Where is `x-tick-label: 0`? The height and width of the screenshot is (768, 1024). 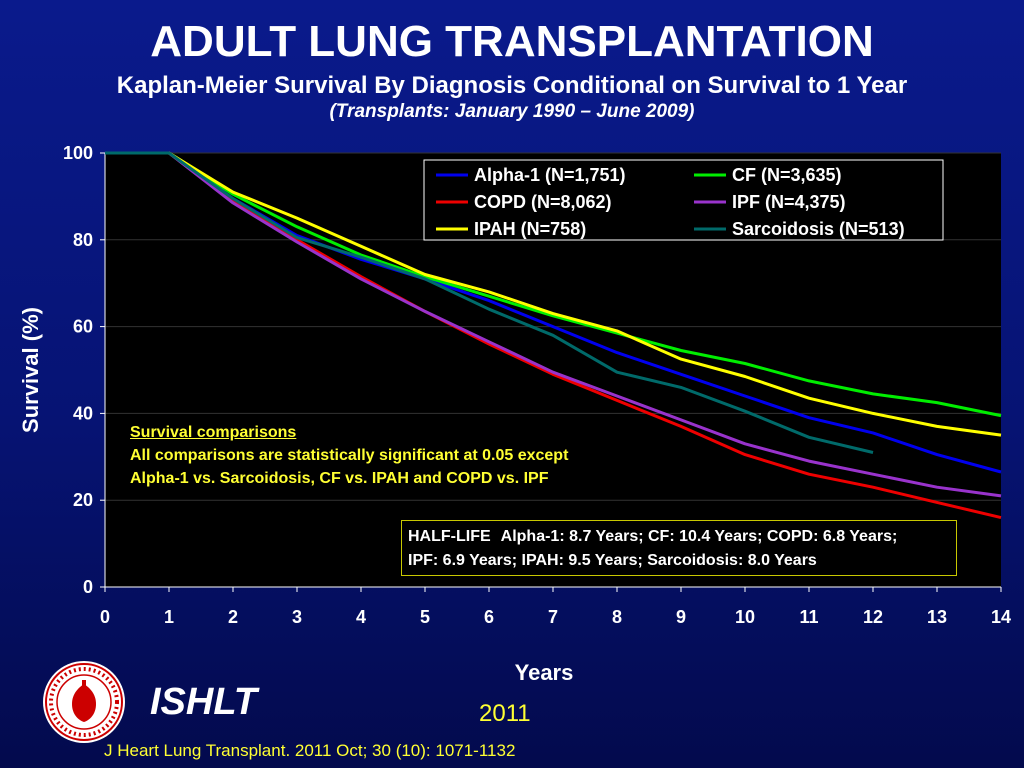 x-tick-label: 0 is located at coordinates (105, 617).